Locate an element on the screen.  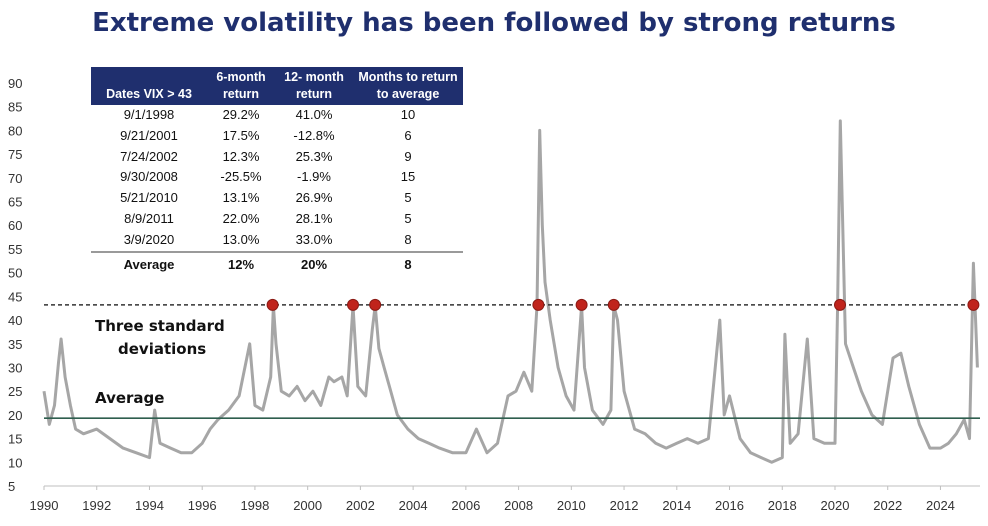
x-tick-label: 2006 is located at coordinates (465, 505).